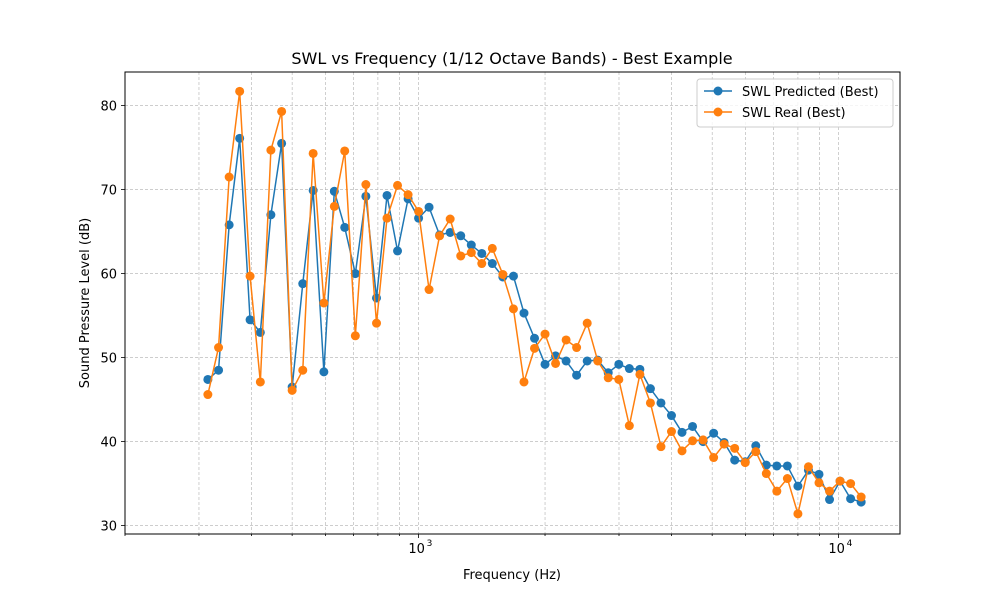 This screenshot has height=600, width=1000. I want to click on x-tick-exponent: 4, so click(850, 544).